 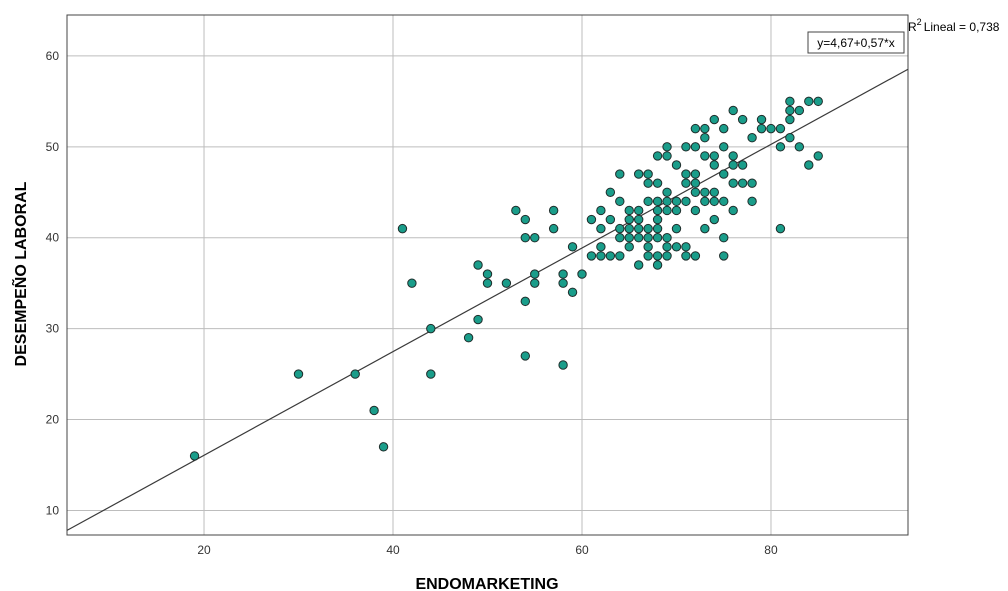 I want to click on y-axis-title: DESEMPEÑO LABORAL, so click(x=20, y=273).